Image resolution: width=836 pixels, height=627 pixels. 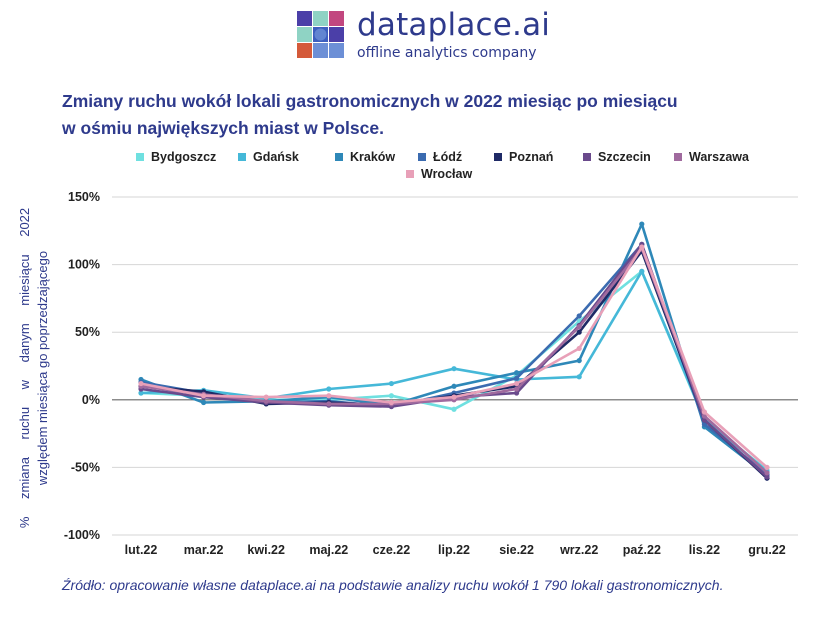 What do you see at coordinates (448, 157) in the screenshot?
I see `legend-label: Łódź` at bounding box center [448, 157].